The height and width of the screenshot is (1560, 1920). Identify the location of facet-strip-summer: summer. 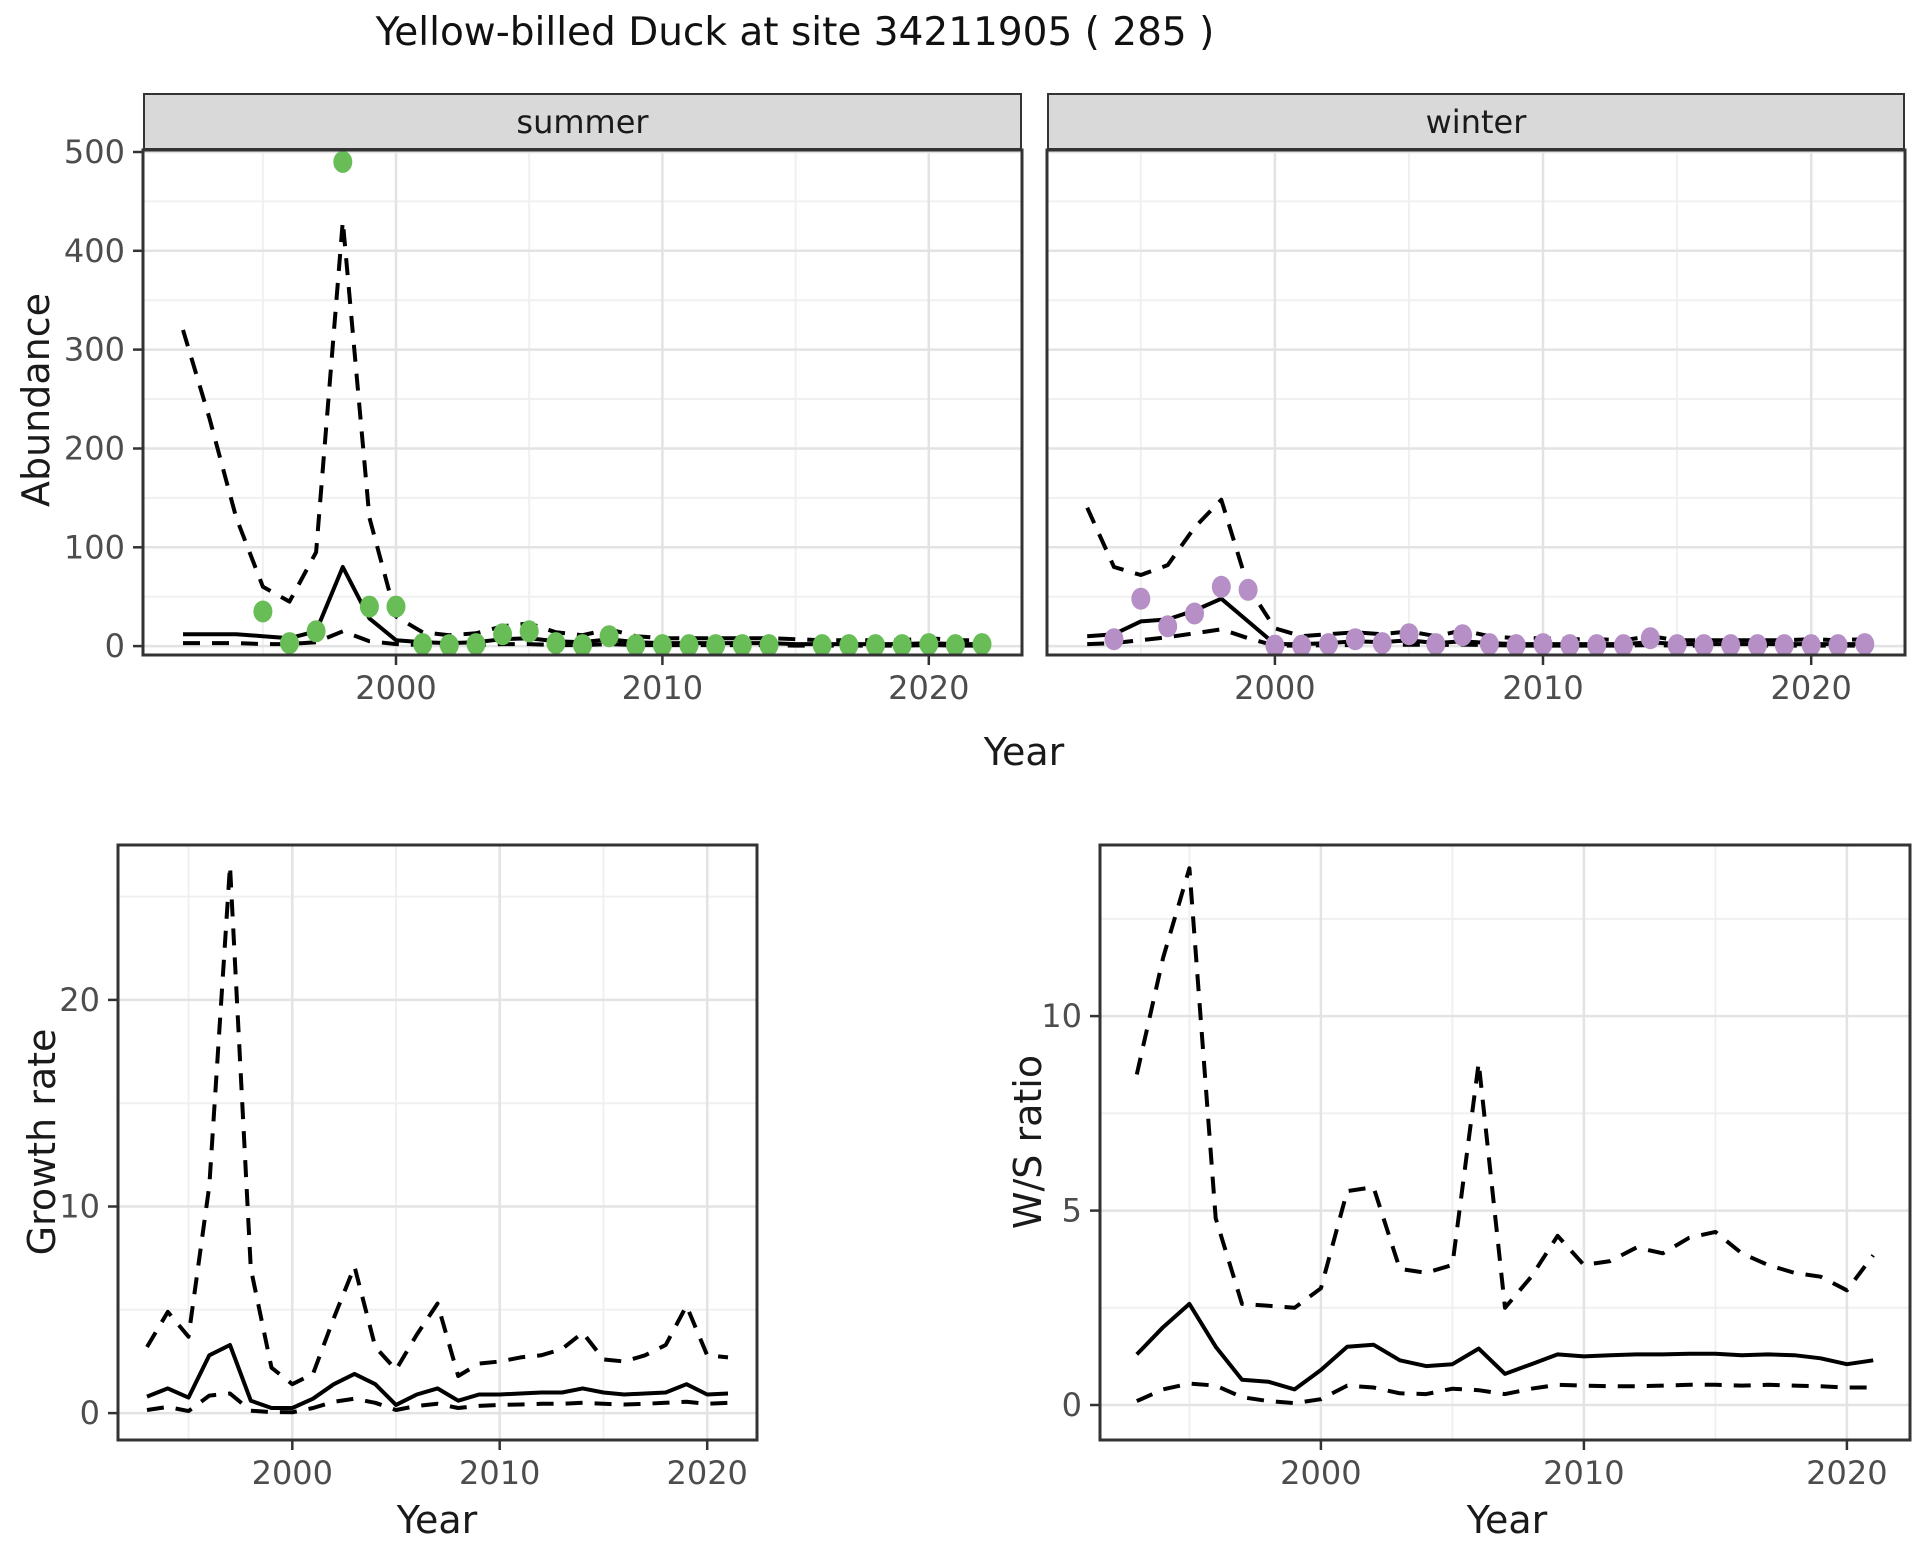
(582, 121).